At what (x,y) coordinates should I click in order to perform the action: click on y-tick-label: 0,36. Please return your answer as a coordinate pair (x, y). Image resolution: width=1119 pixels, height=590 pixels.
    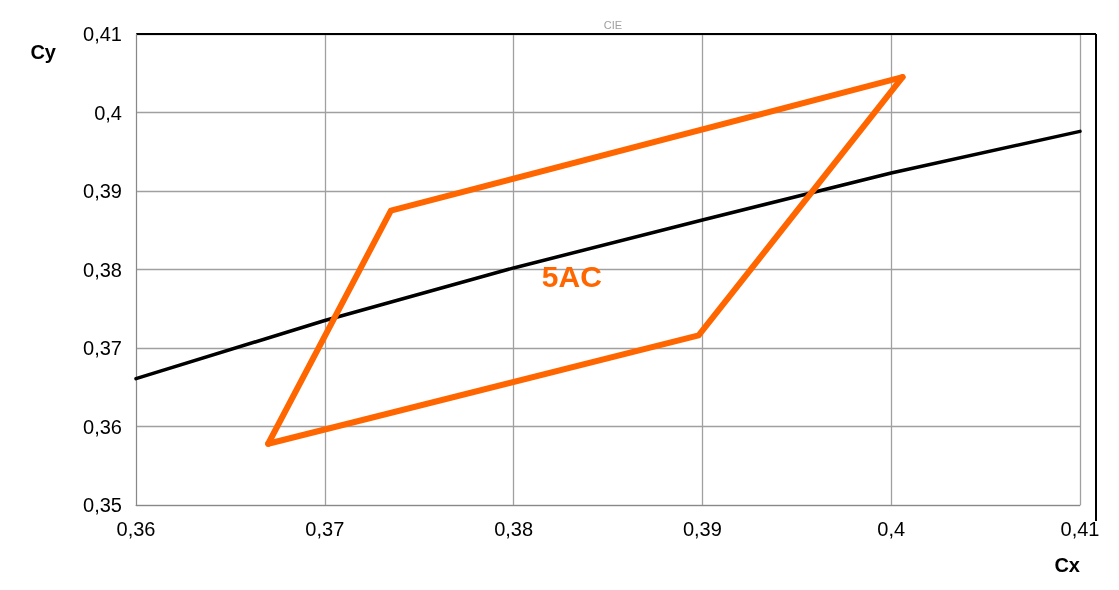
    Looking at the image, I should click on (102, 426).